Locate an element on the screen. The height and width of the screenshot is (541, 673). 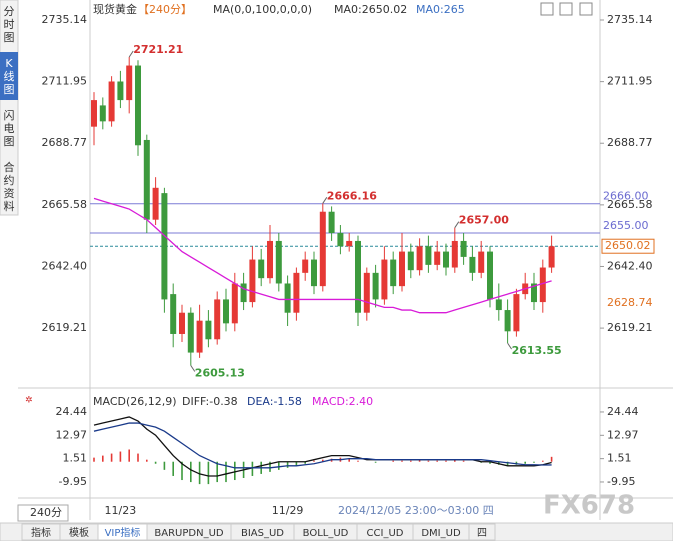
ma-value: MA0:2650.02 is located at coordinates (370, 9).